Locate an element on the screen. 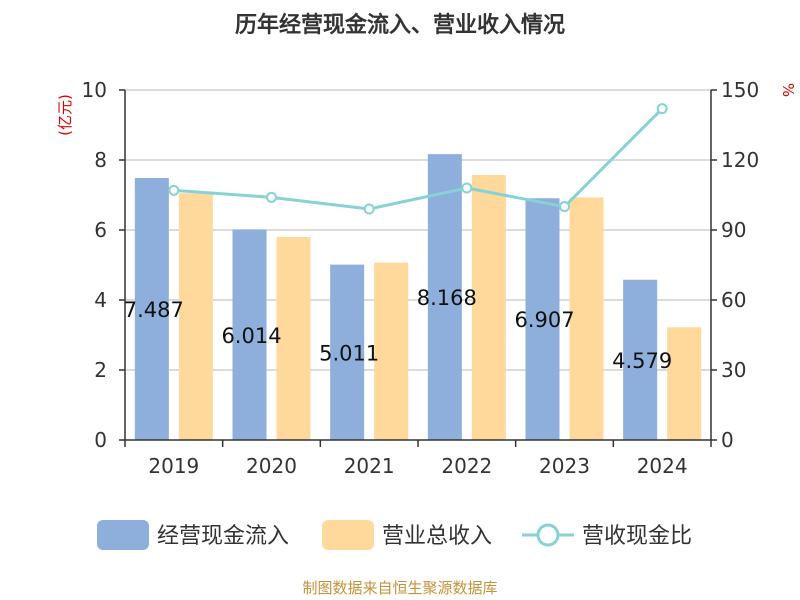 Image resolution: width=800 pixels, height=600 pixels. legend-label-cash-inflow: 经营现金流入 is located at coordinates (223, 536).